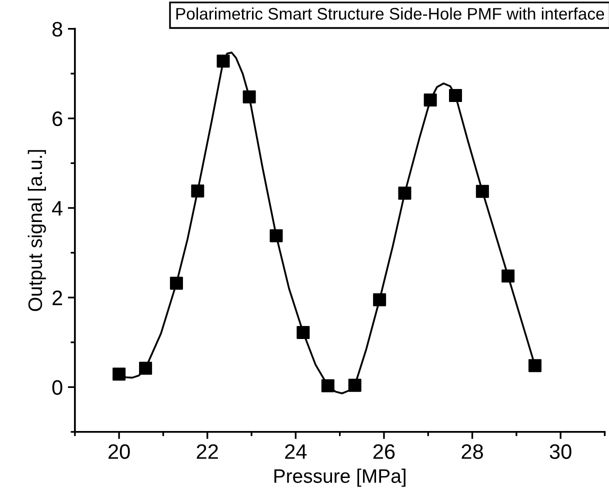 The width and height of the screenshot is (609, 497). Describe the element at coordinates (384, 451) in the screenshot. I see `x-tick-label: 26` at that location.